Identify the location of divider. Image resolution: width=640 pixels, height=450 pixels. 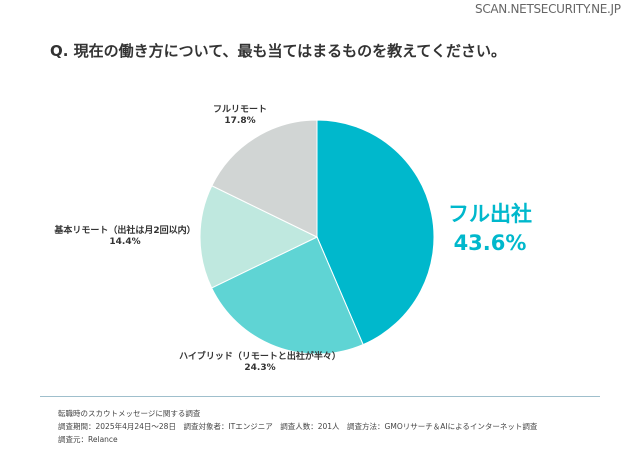
(320, 396).